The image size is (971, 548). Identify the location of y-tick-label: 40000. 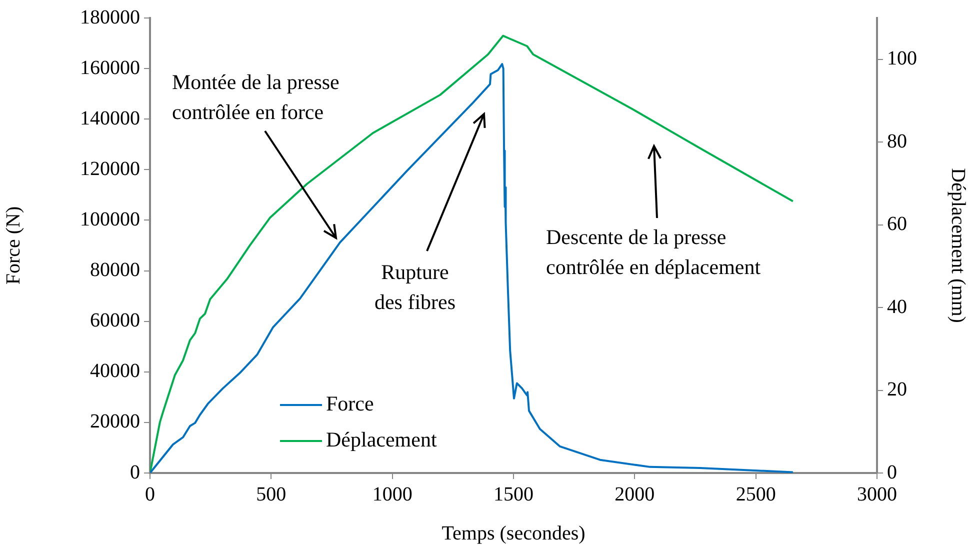
(115, 371).